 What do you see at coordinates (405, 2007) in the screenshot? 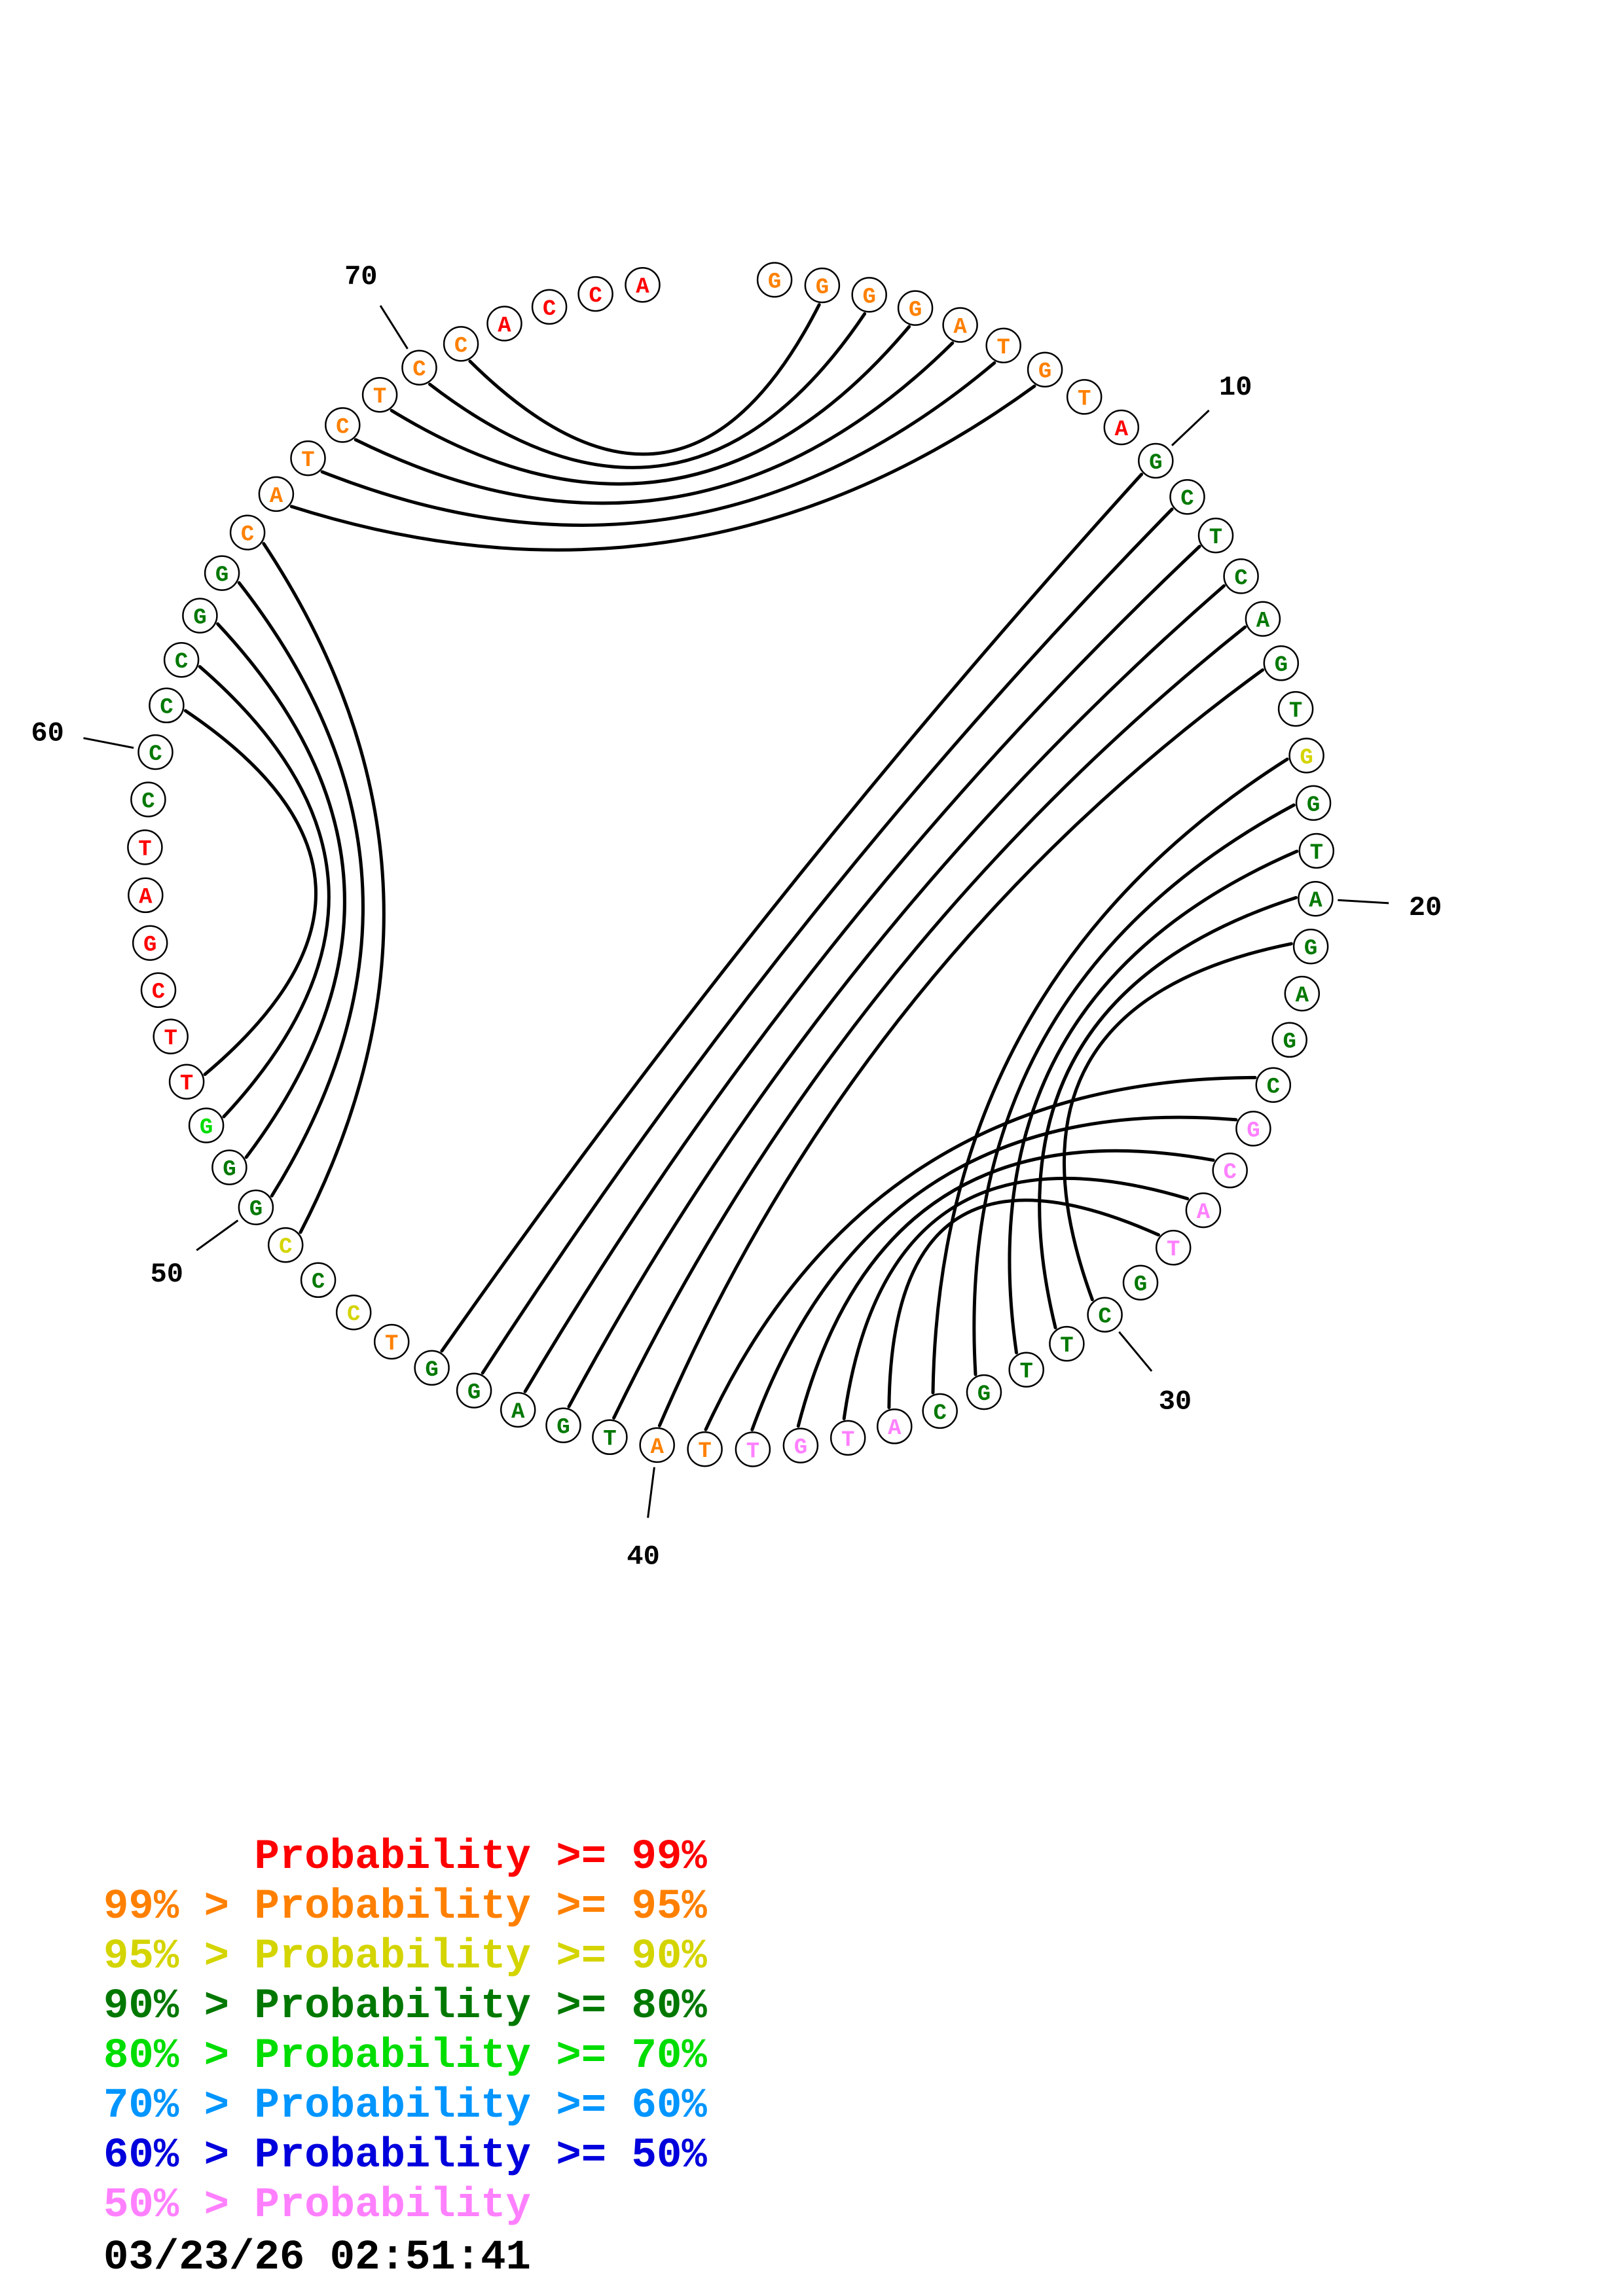
I see `legend-item: 90% > Probability >= 80%` at bounding box center [405, 2007].